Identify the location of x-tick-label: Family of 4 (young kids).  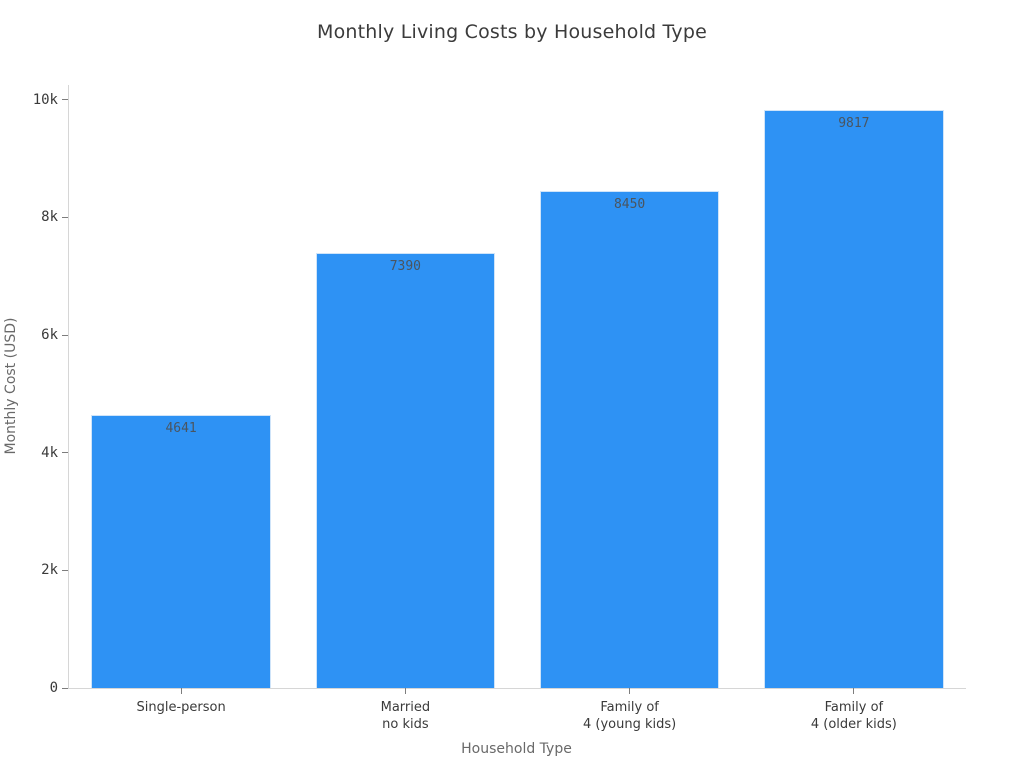
(630, 716).